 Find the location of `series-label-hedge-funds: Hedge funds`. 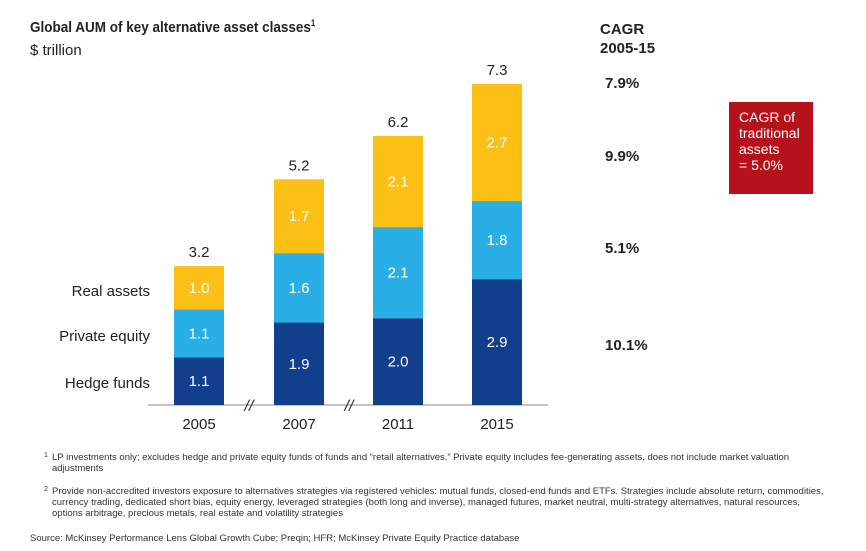

series-label-hedge-funds: Hedge funds is located at coordinates (107, 383).